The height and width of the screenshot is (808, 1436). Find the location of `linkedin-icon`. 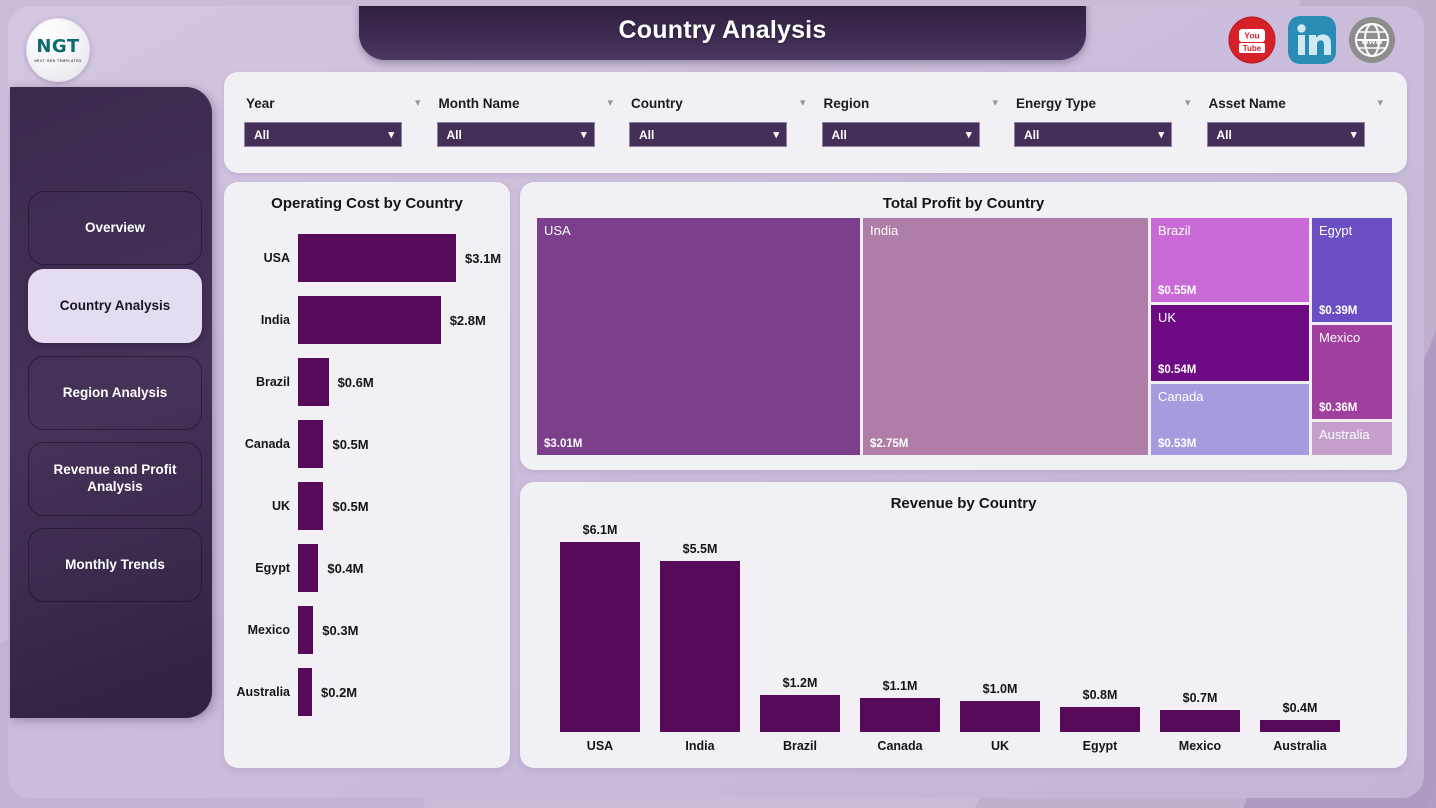

linkedin-icon is located at coordinates (1312, 40).